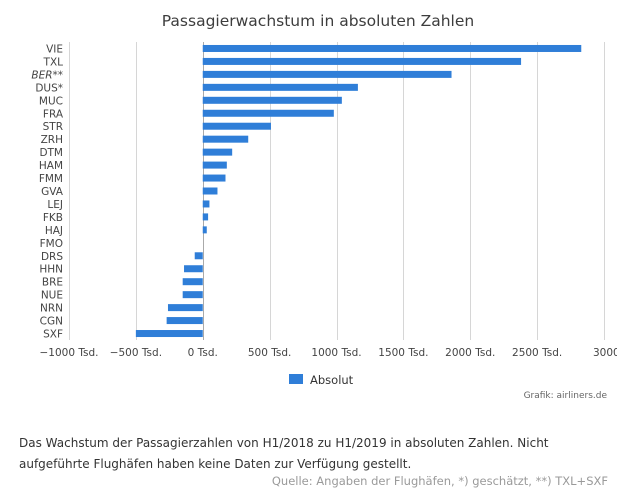 The height and width of the screenshot is (493, 617). I want to click on x-tick-label: −1000 Tsd., so click(68, 353).